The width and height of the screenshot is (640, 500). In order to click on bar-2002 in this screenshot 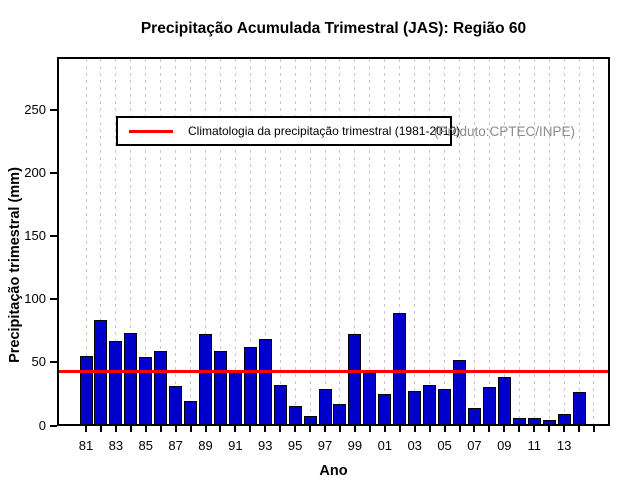, I will do `click(400, 368)`.